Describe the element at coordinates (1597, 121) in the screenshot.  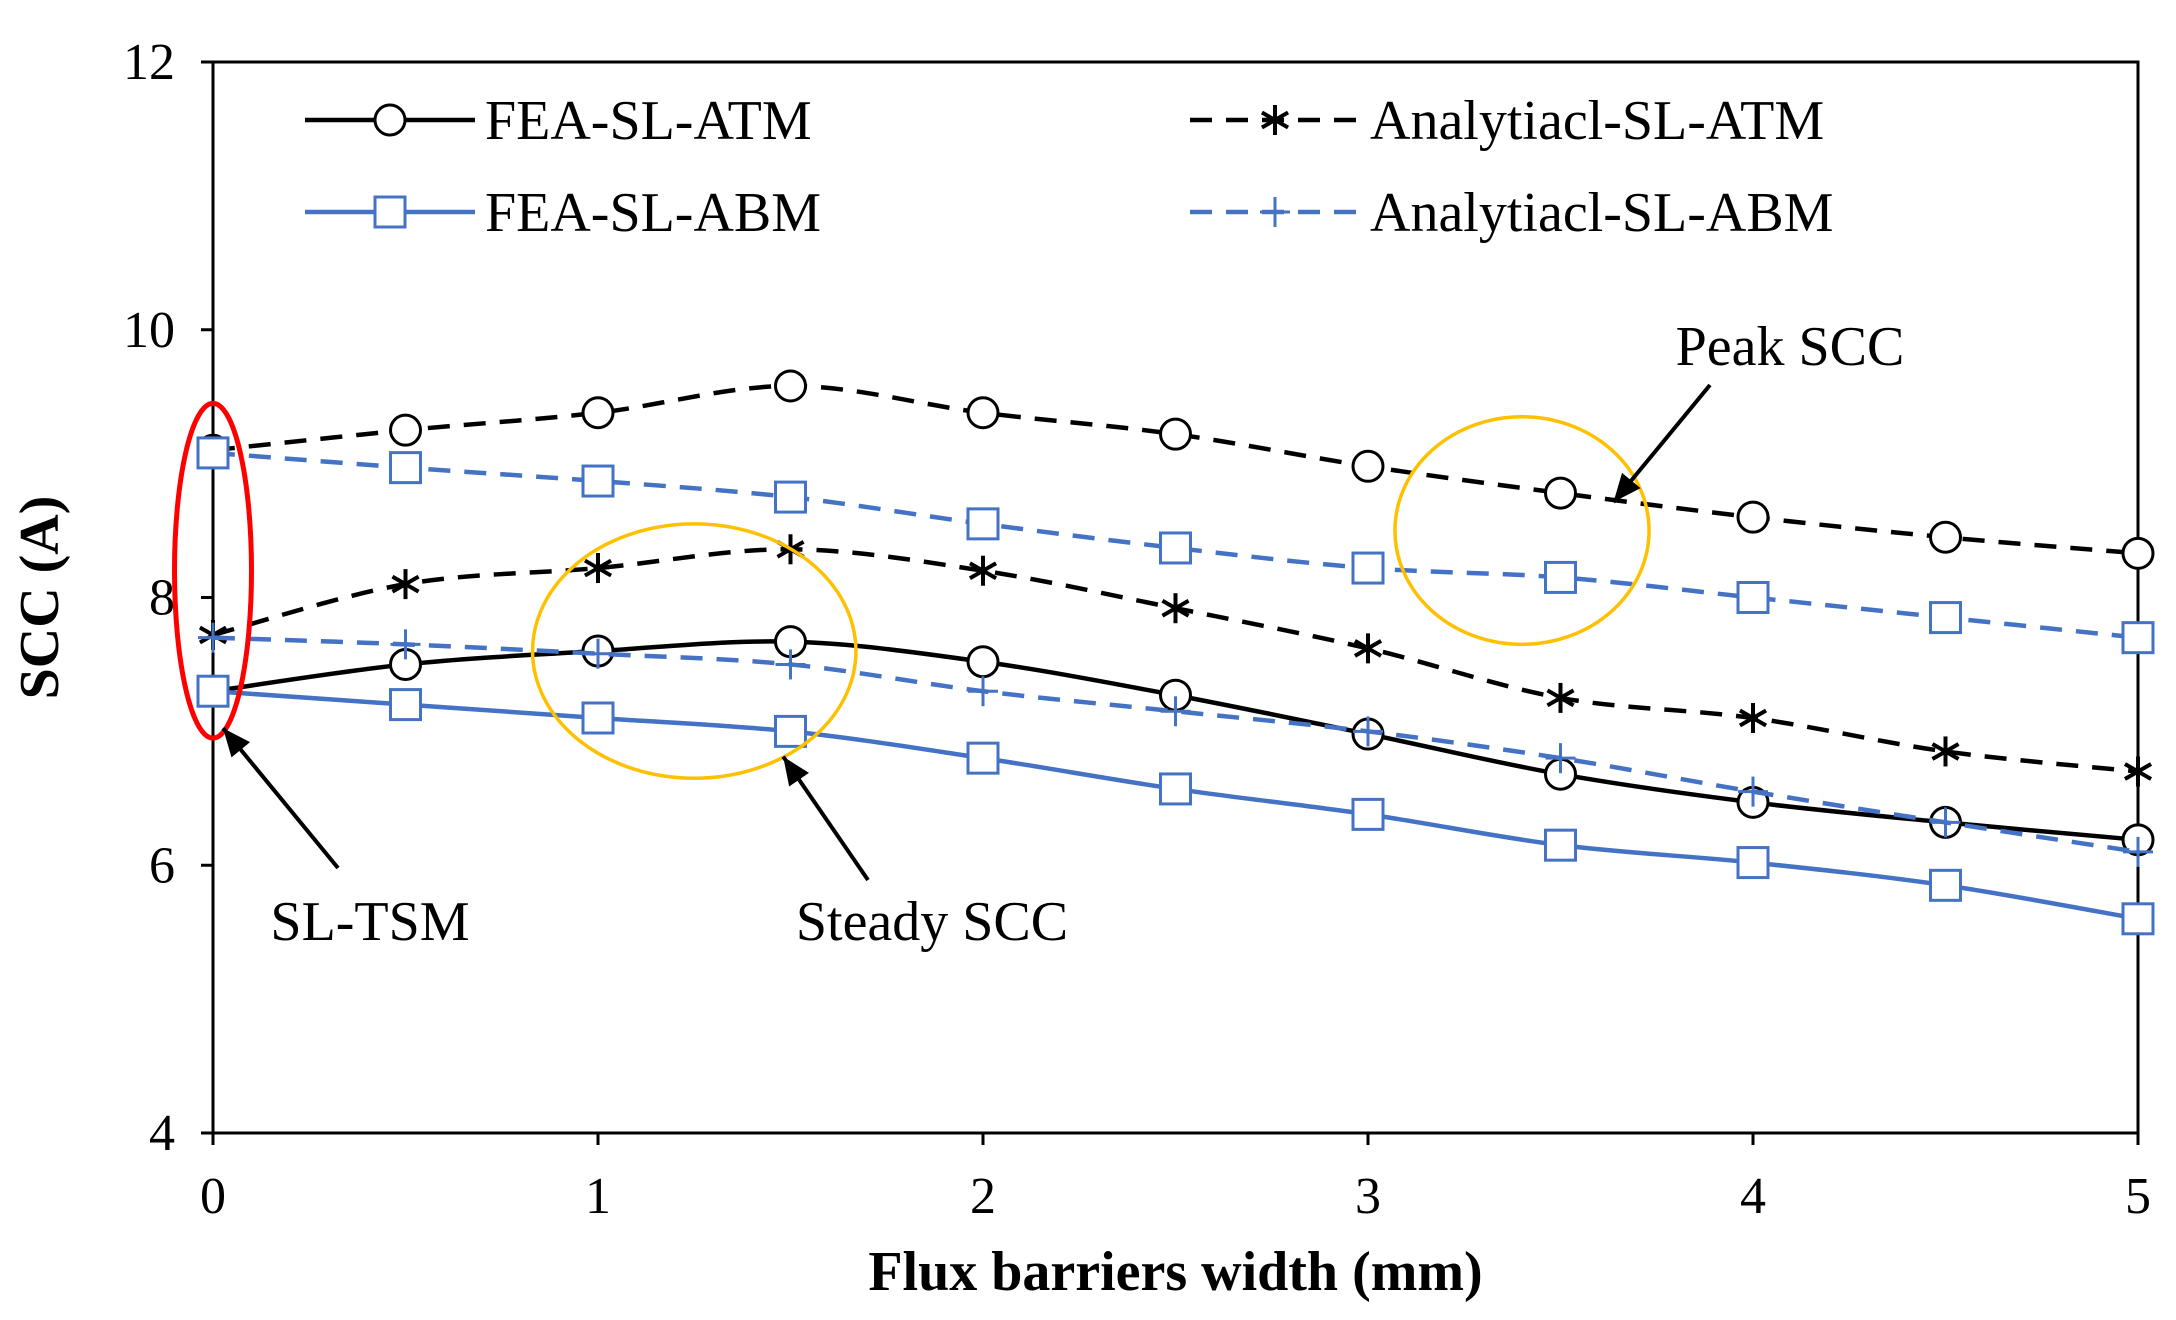
I see `legend-label: Analytiacl-SL-ATM` at that location.